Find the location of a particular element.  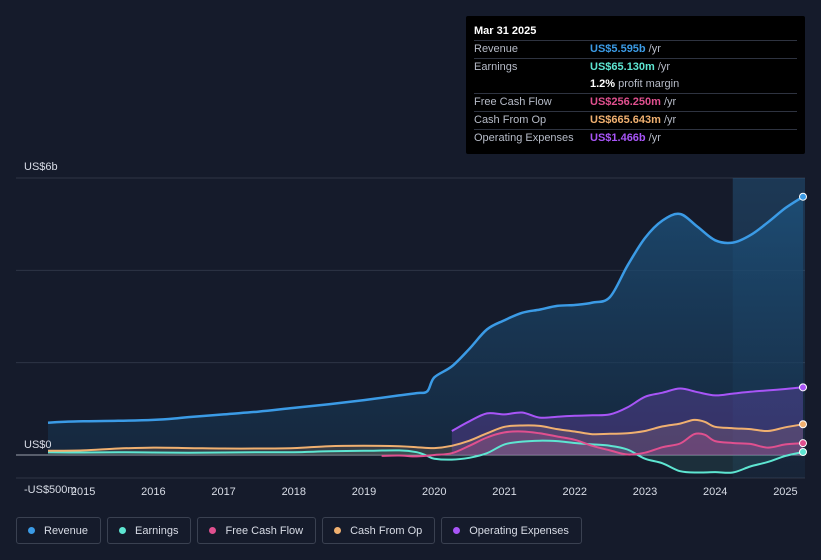

legend-item-earnings: Earnings is located at coordinates (149, 530).